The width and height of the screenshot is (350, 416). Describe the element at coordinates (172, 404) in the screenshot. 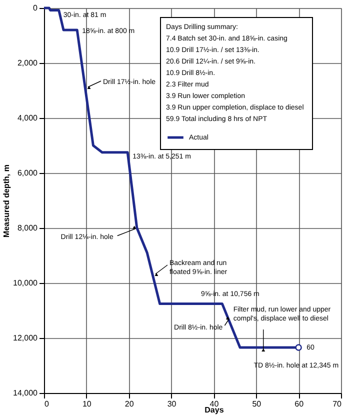

I see `x-tick-label: 30` at that location.